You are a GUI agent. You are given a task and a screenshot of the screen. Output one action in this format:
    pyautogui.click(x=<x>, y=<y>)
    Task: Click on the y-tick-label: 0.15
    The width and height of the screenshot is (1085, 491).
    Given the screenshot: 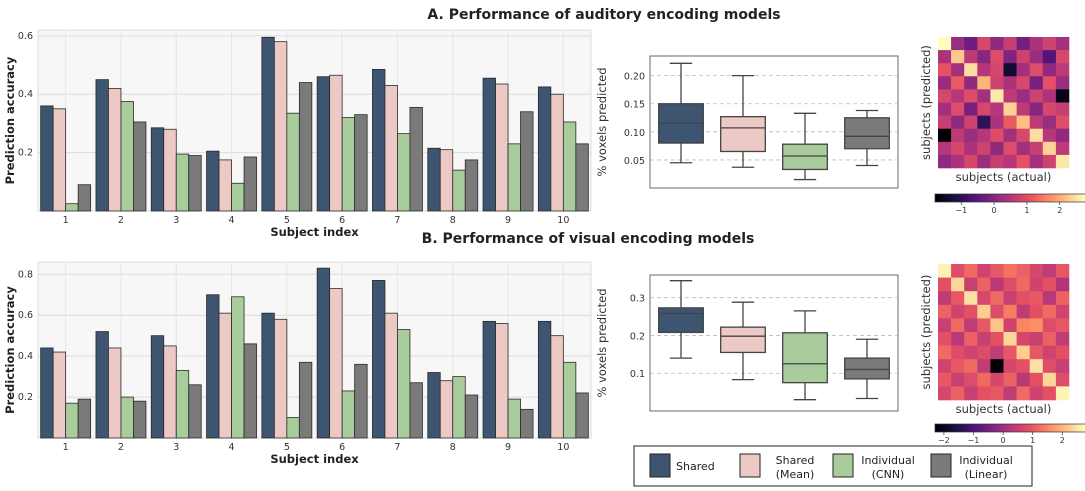 What is the action you would take?
    pyautogui.click(x=634, y=105)
    